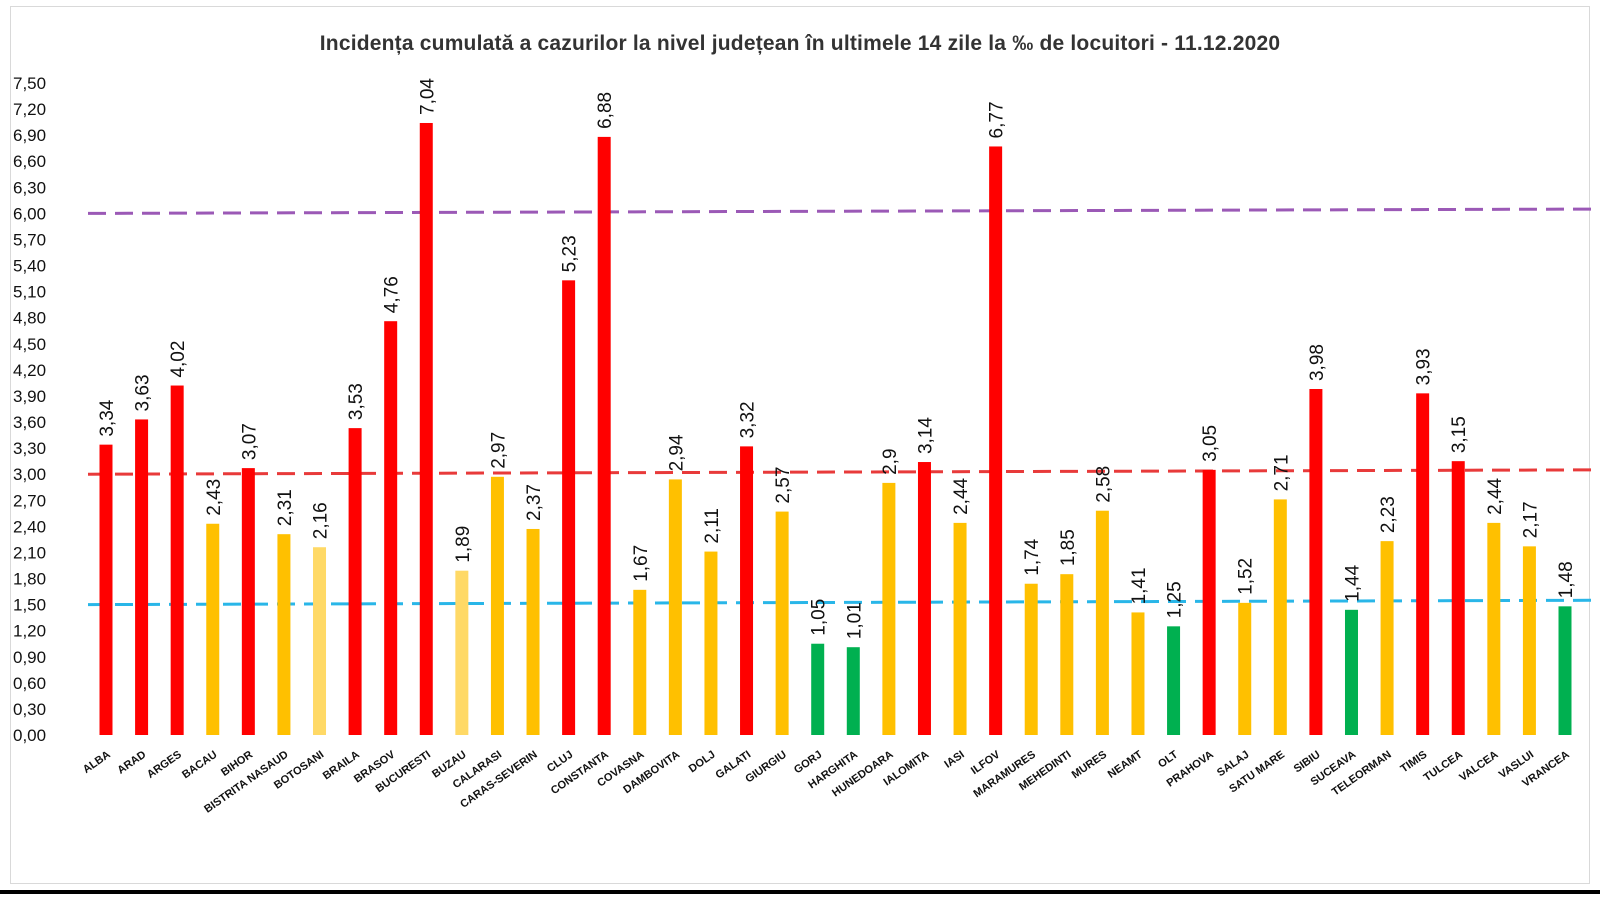 Image resolution: width=1600 pixels, height=900 pixels. What do you see at coordinates (1316, 562) in the screenshot?
I see `bar-sibiu` at bounding box center [1316, 562].